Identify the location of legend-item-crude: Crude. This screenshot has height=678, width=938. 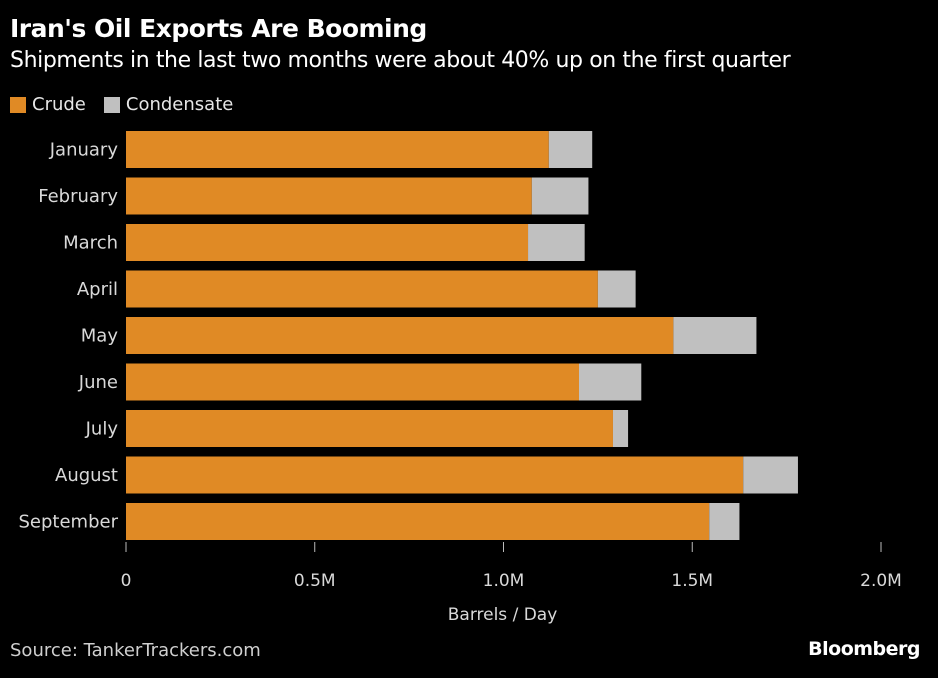
(48, 104).